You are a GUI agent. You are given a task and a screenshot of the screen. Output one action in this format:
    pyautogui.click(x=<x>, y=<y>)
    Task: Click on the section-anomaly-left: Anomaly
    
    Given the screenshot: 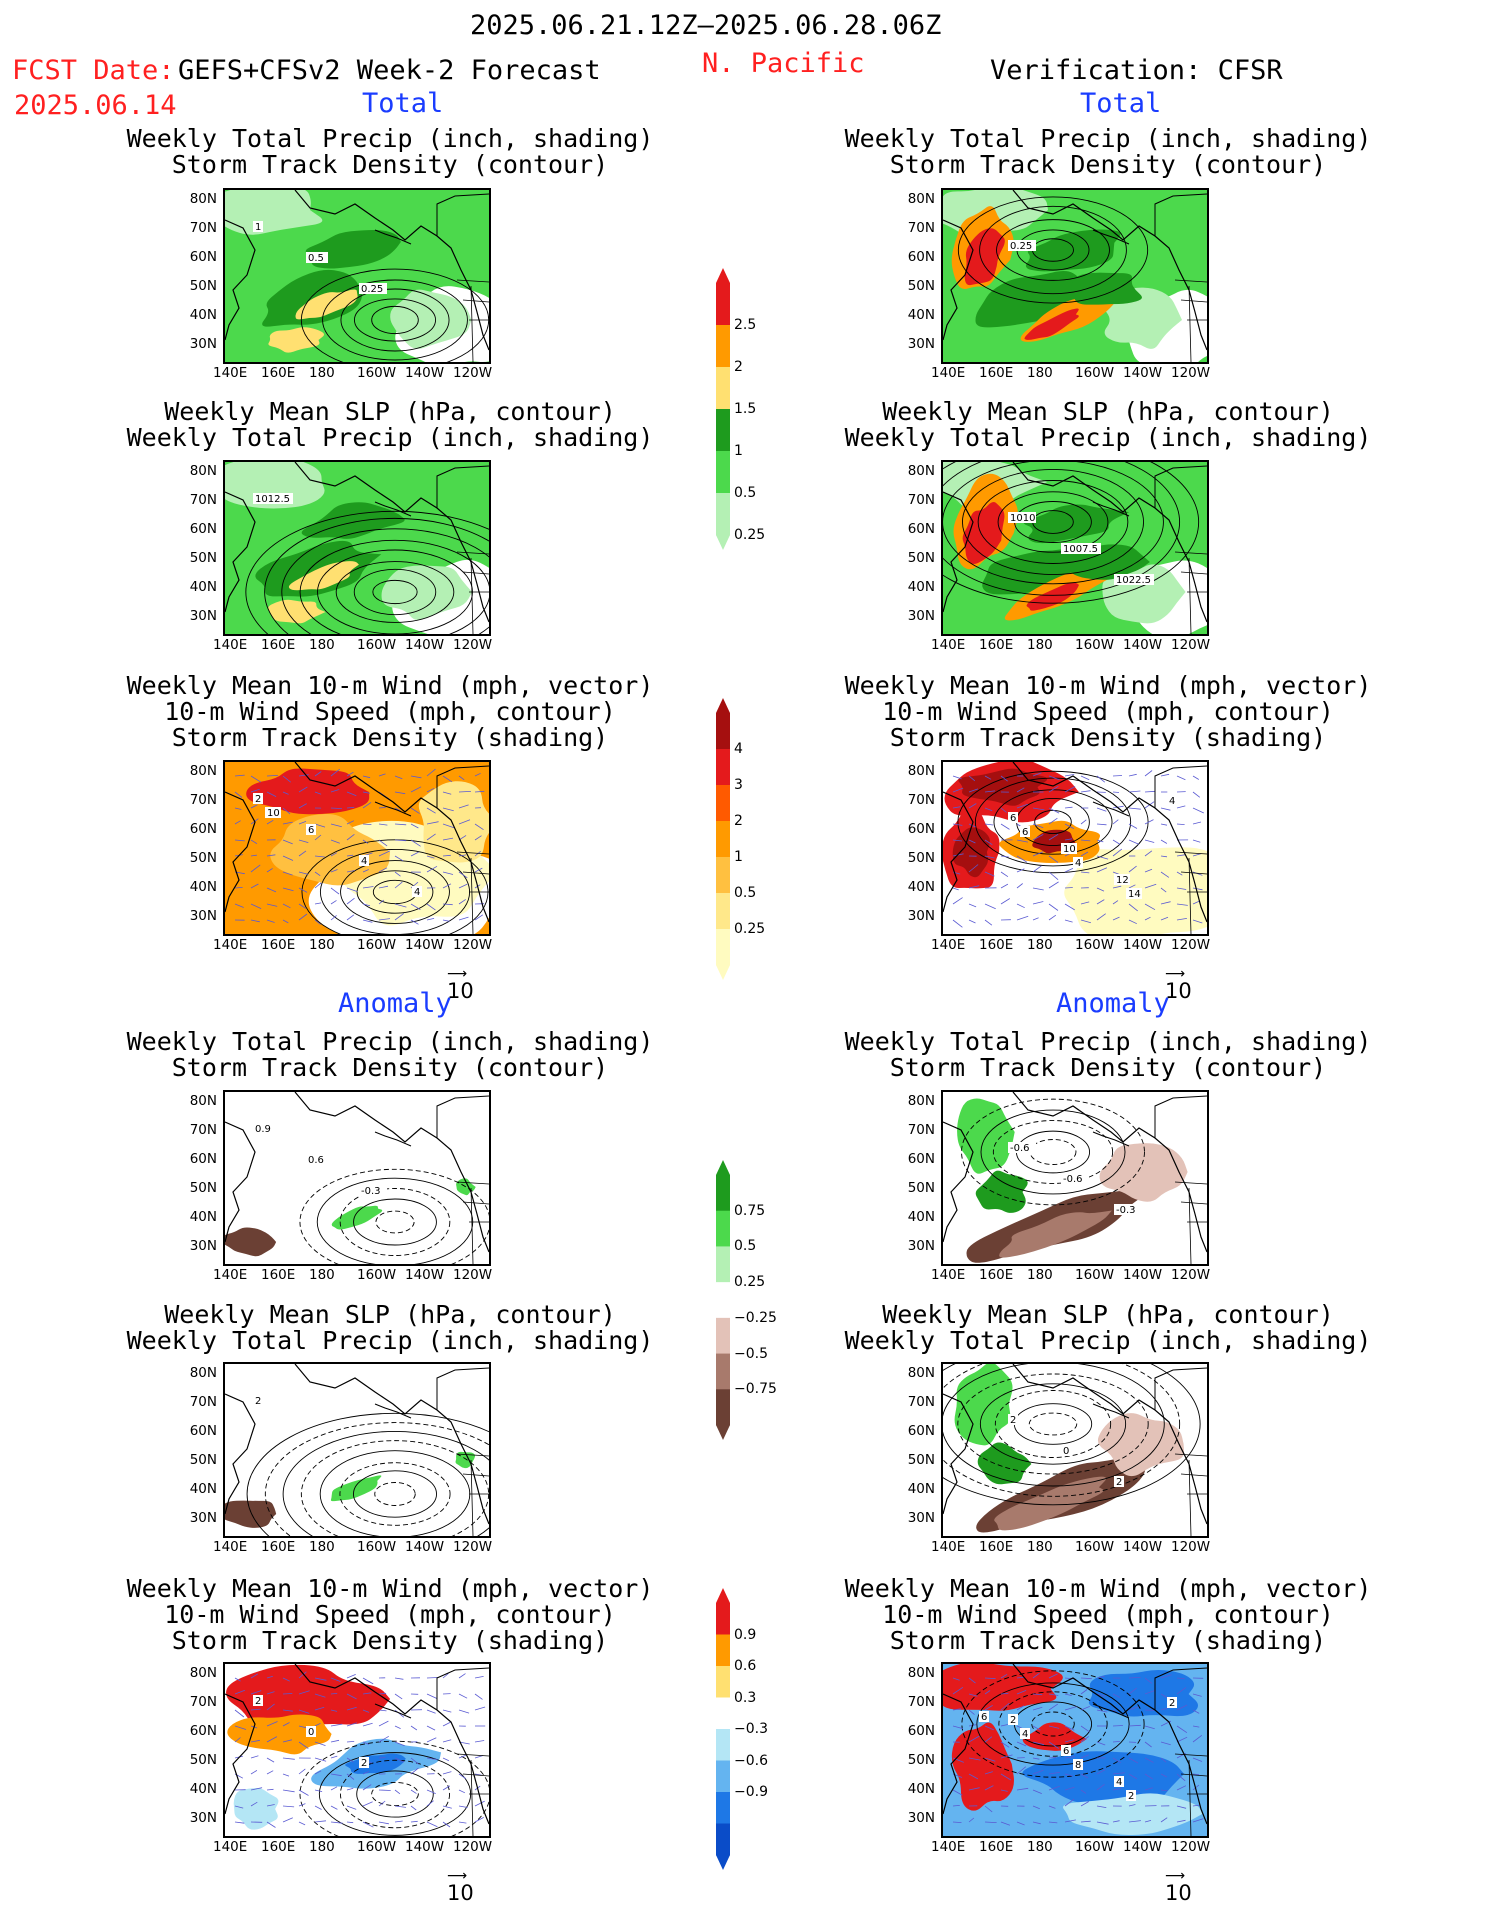 What is the action you would take?
    pyautogui.click(x=395, y=1003)
    